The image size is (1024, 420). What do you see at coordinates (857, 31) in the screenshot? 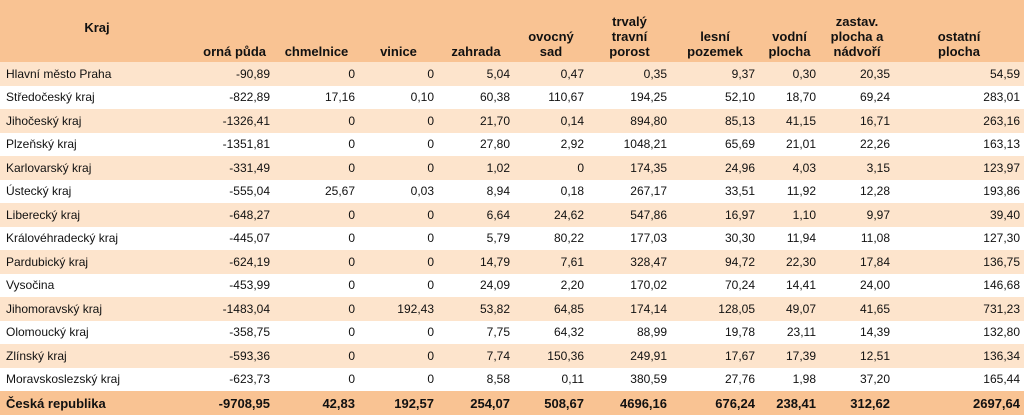
I see `column-header: zastav. plocha a nádvoří` at bounding box center [857, 31].